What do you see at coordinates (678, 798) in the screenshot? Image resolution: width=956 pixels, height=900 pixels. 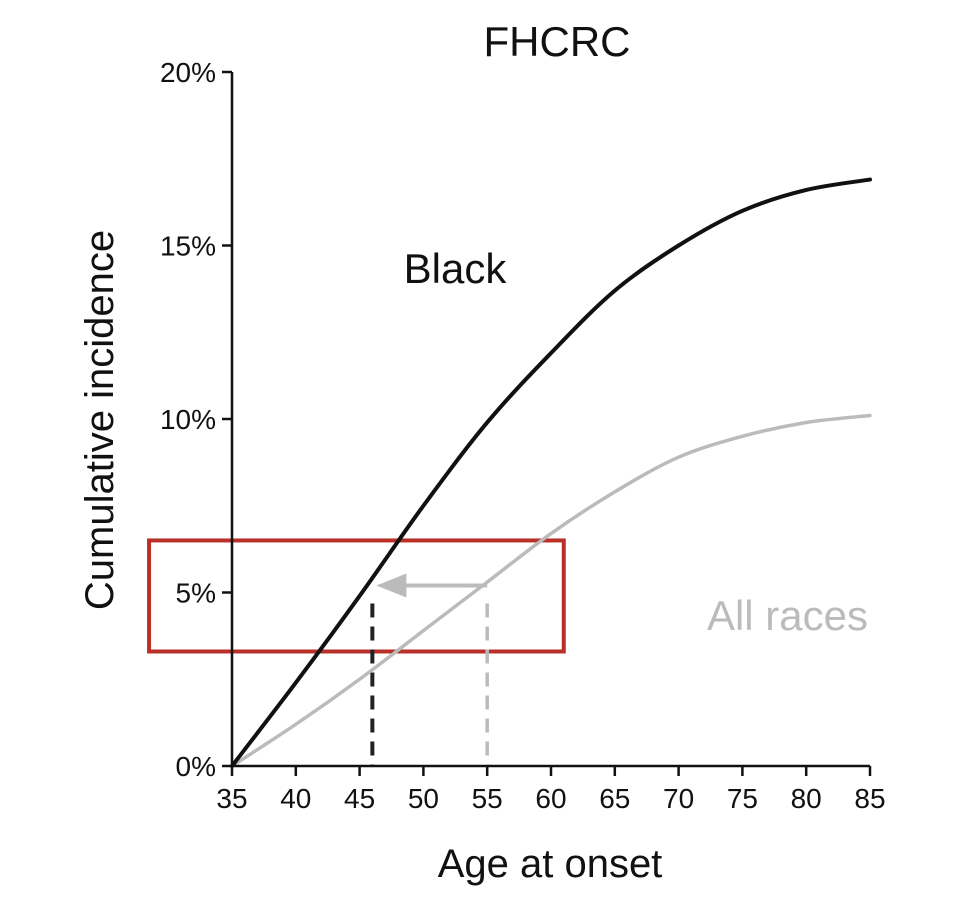 I see `x-tick-label-70: 70` at bounding box center [678, 798].